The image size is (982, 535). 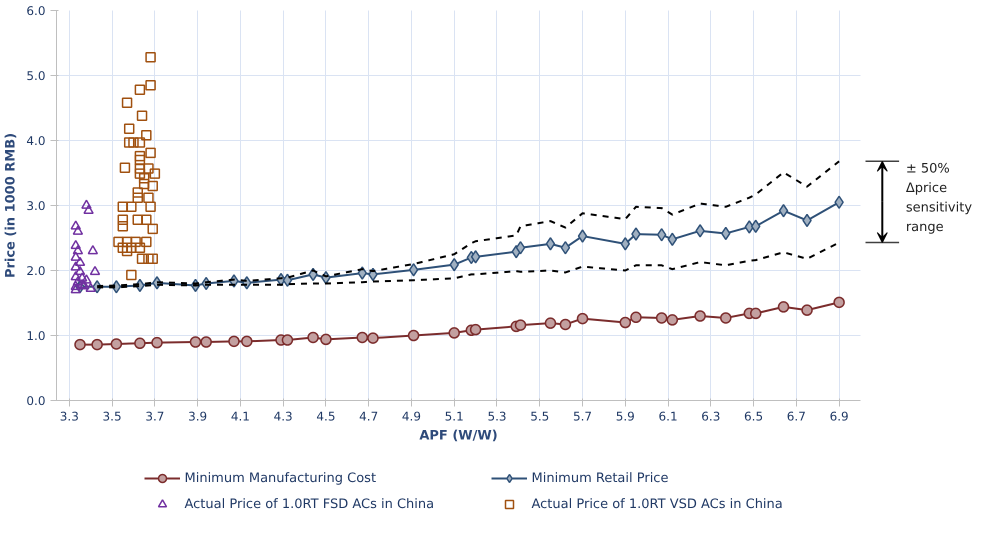 I want to click on legend-label: Minimum Manufacturing Cost, so click(x=281, y=478).